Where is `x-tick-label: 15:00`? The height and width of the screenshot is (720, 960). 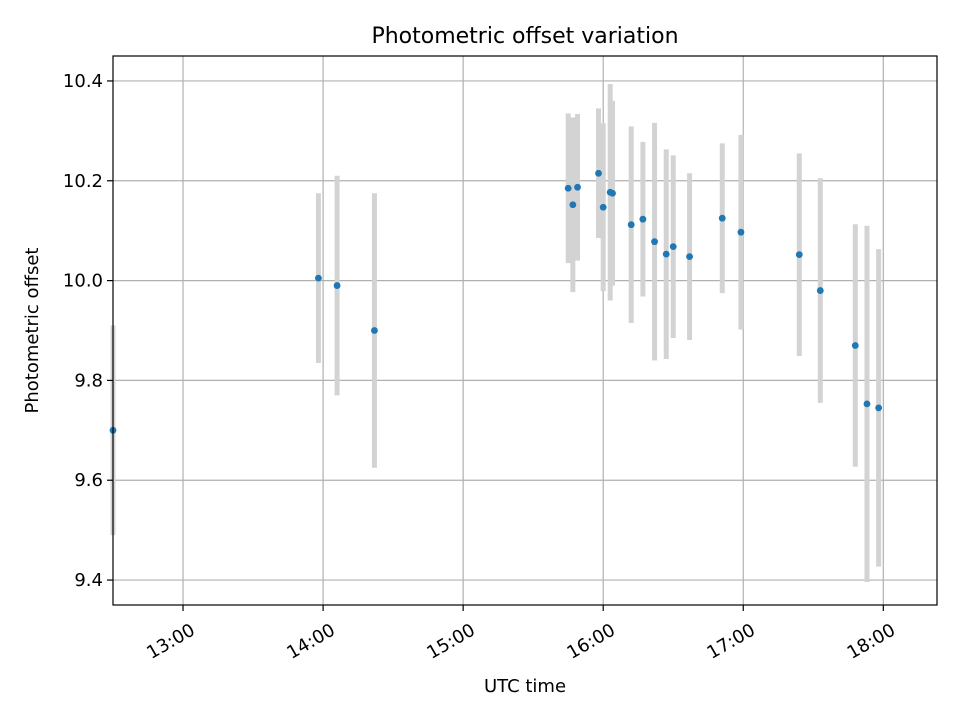 x-tick-label: 15:00 is located at coordinates (450, 642).